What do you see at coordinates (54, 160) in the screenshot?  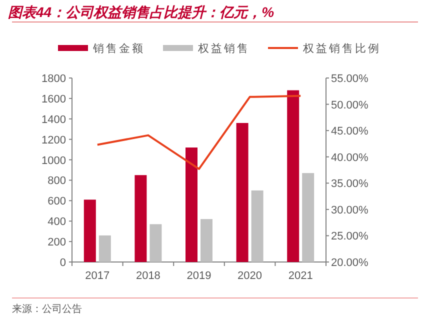 I see `y-tick-label: 1000` at bounding box center [54, 160].